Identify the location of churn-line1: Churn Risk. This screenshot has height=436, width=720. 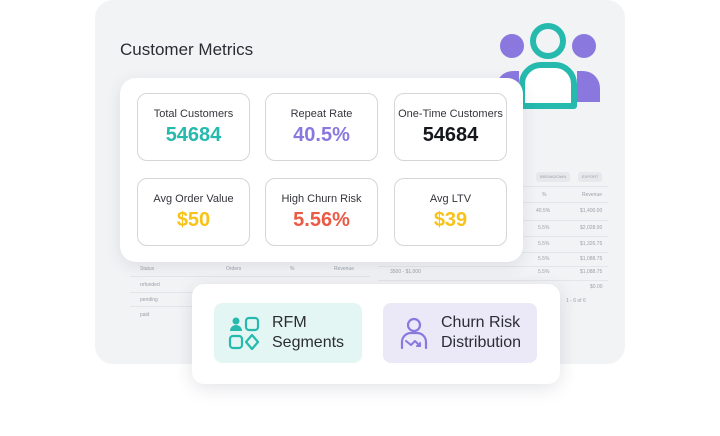
(481, 322).